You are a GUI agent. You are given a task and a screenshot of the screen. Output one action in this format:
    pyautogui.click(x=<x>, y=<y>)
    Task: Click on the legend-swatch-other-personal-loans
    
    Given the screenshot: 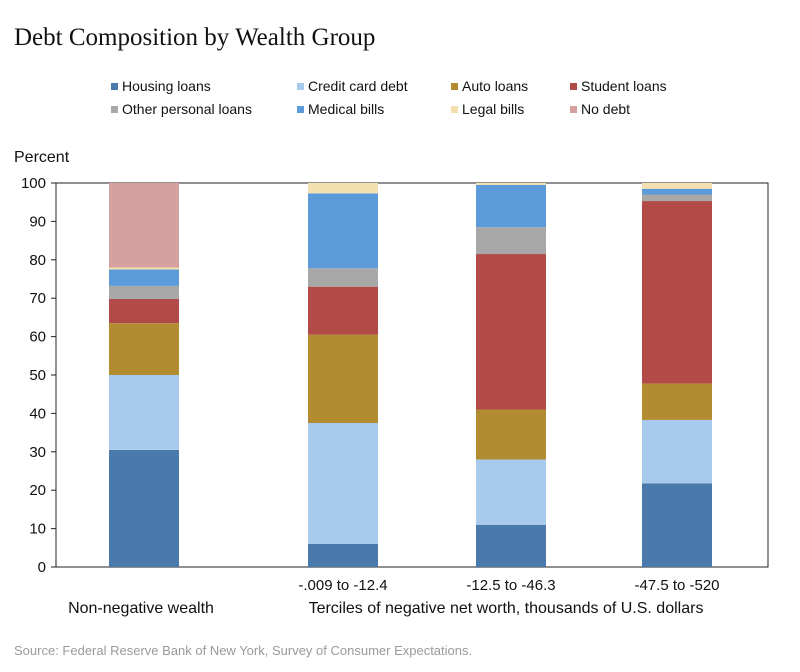 What is the action you would take?
    pyautogui.click(x=114, y=109)
    